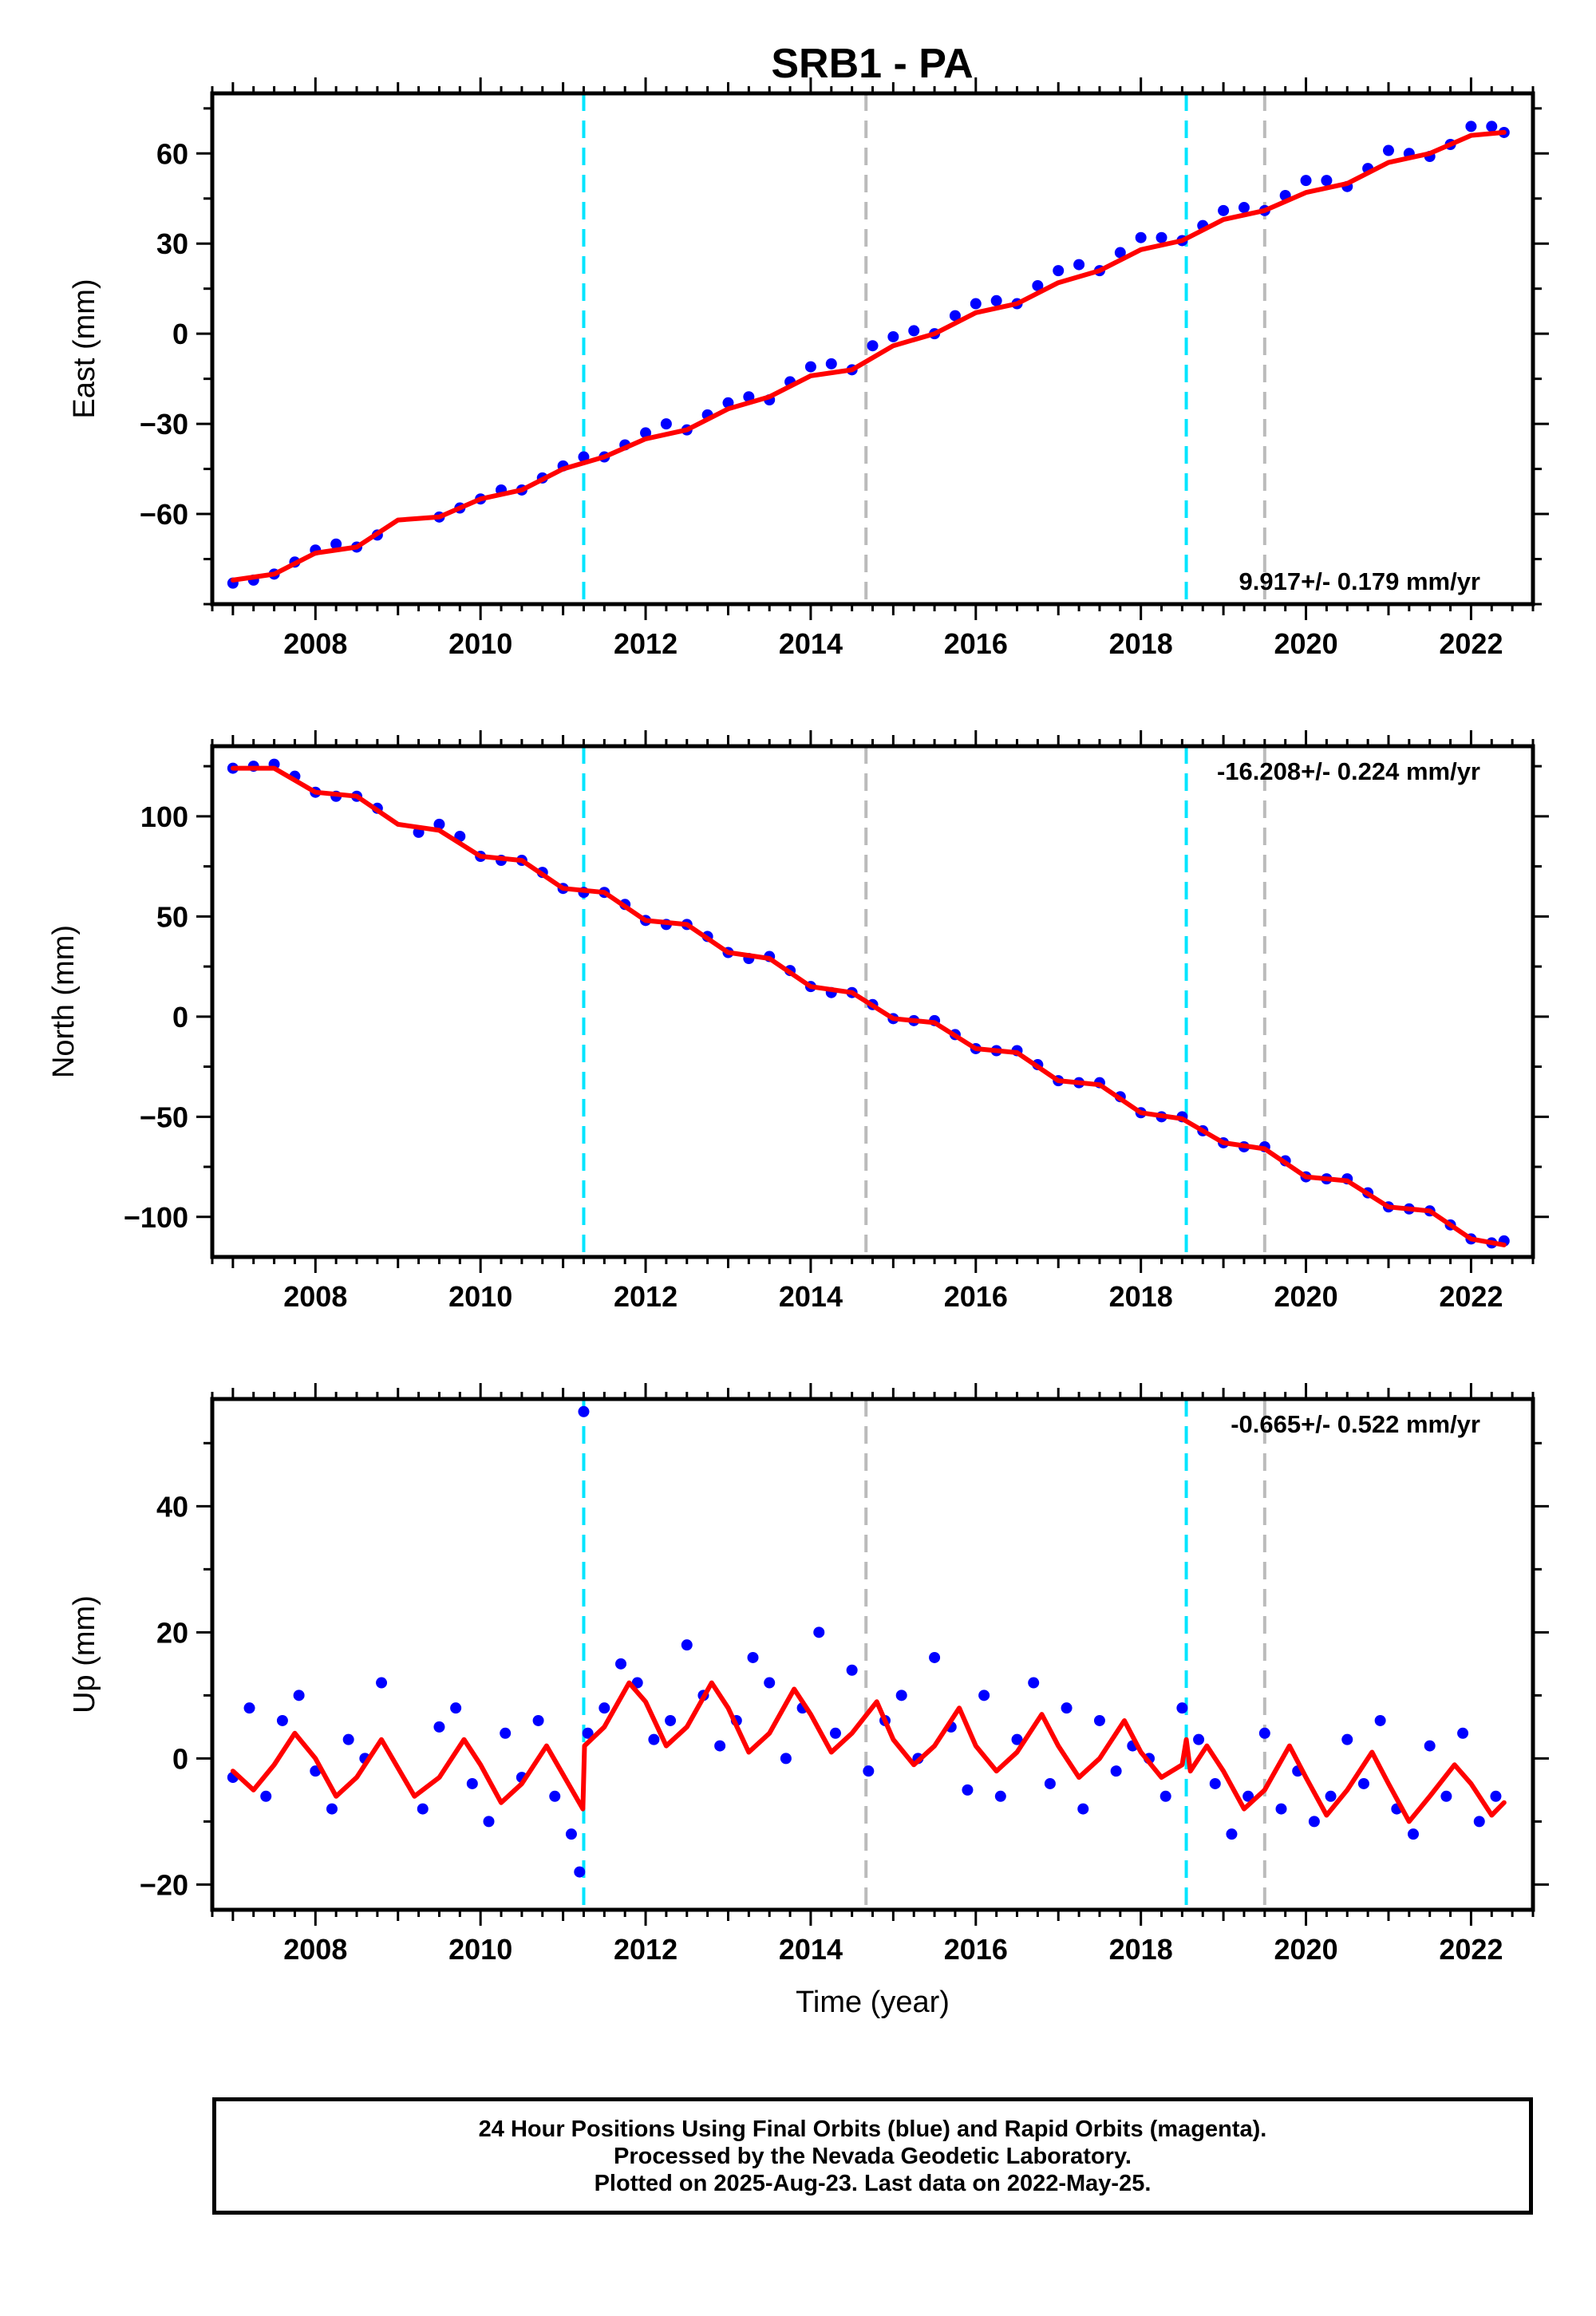  What do you see at coordinates (64, 1001) in the screenshot?
I see `y-axis-label: North (mm)` at bounding box center [64, 1001].